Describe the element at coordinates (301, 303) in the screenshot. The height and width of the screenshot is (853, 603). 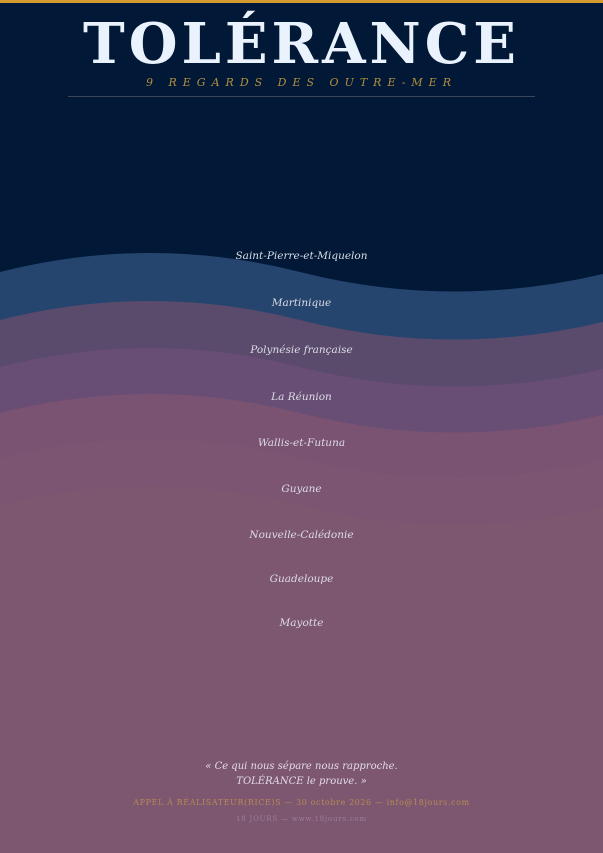
I see `region-item: Martinique` at that location.